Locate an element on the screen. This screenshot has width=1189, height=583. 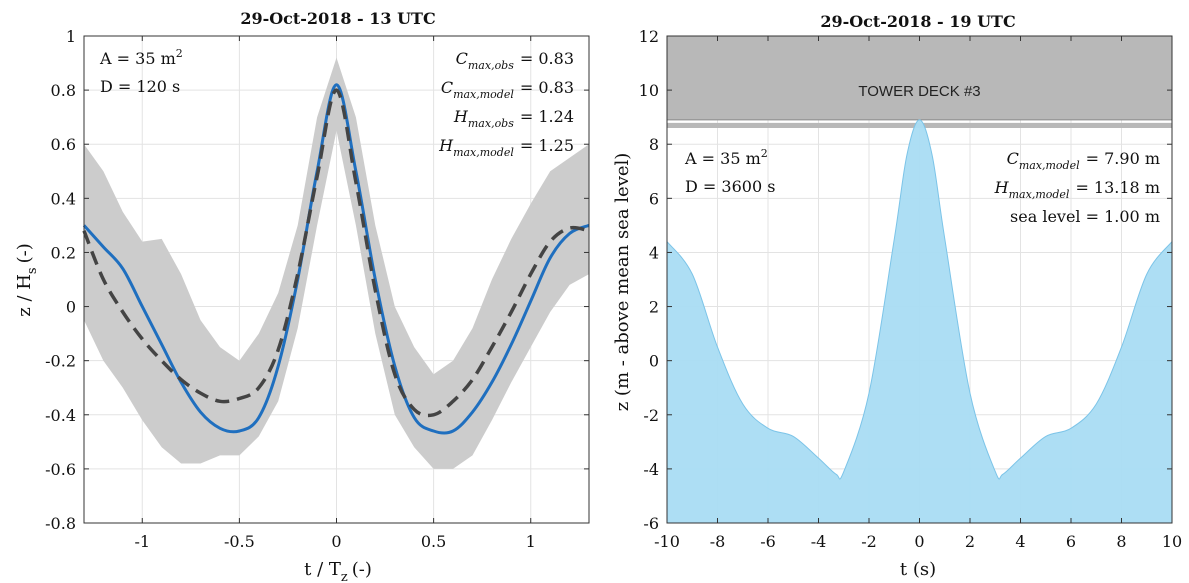
left-xtick-label: 0.5 is located at coordinates (433, 541).